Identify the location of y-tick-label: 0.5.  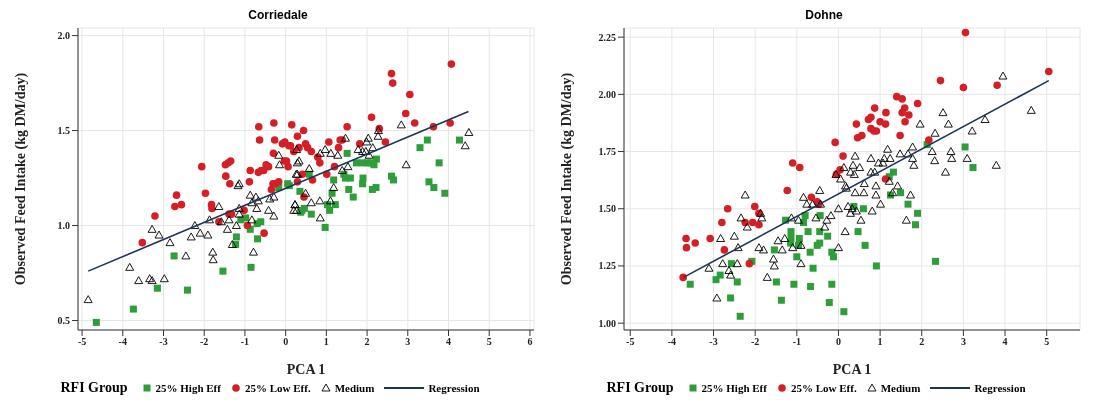
(63, 321).